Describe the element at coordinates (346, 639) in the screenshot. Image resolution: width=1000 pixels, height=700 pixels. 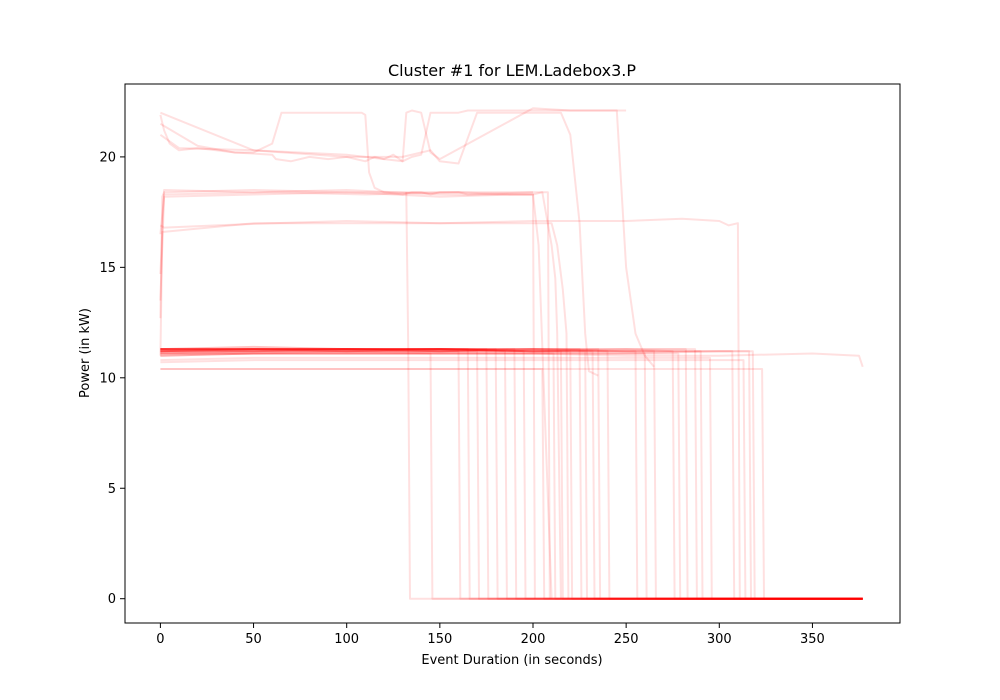
I see `x-tick-label: 100` at that location.